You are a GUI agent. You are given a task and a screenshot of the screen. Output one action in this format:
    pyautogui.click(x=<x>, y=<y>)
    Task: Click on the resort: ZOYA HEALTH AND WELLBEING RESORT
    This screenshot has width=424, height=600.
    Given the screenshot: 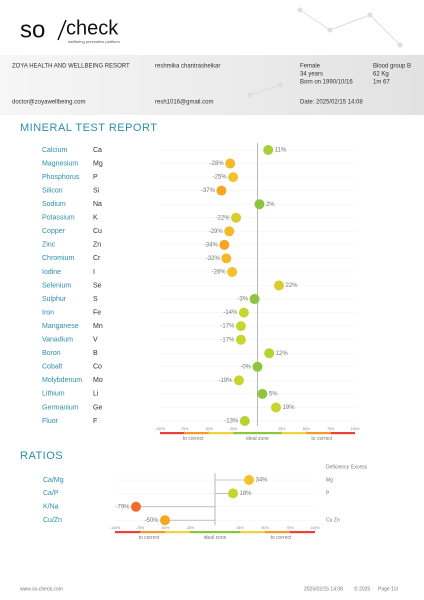 What is the action you would take?
    pyautogui.click(x=71, y=67)
    